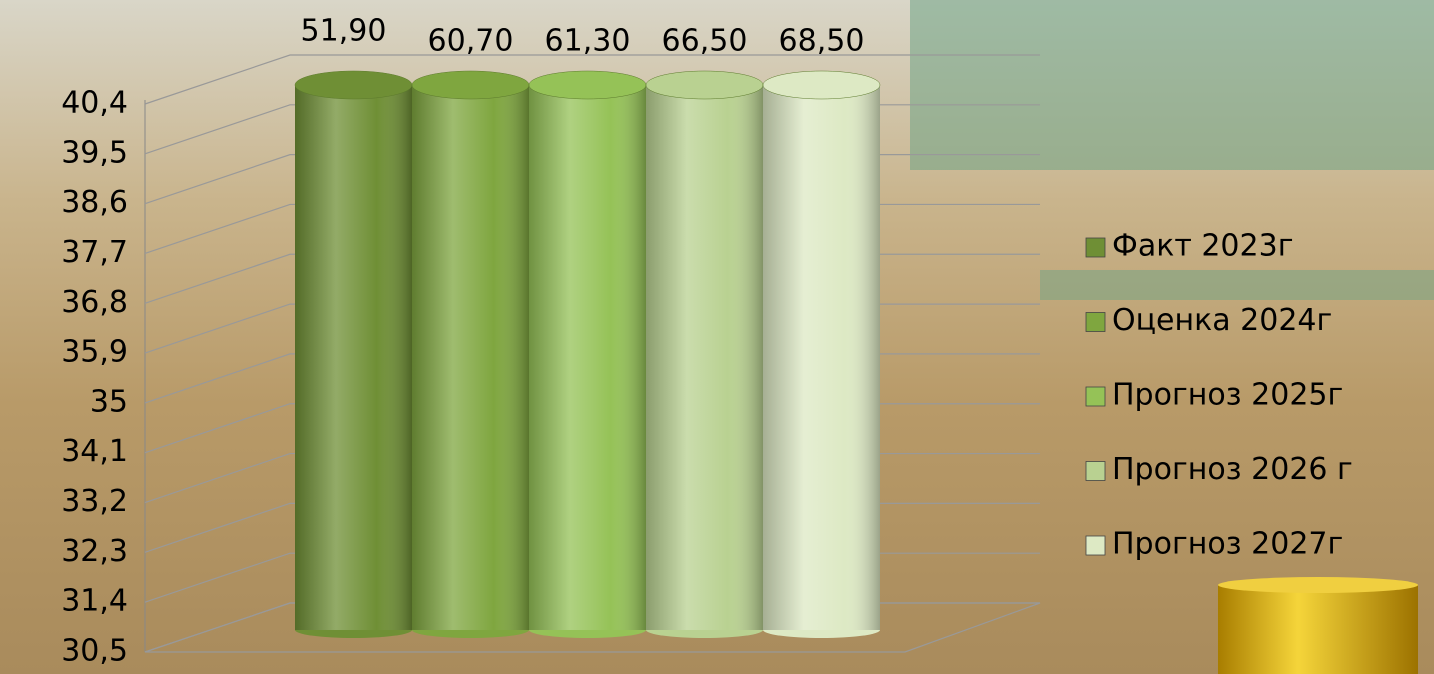 Image resolution: width=1434 pixels, height=674 pixels. What do you see at coordinates (1222, 320) in the screenshot?
I see `legend-label: Оценка 2024г` at bounding box center [1222, 320].